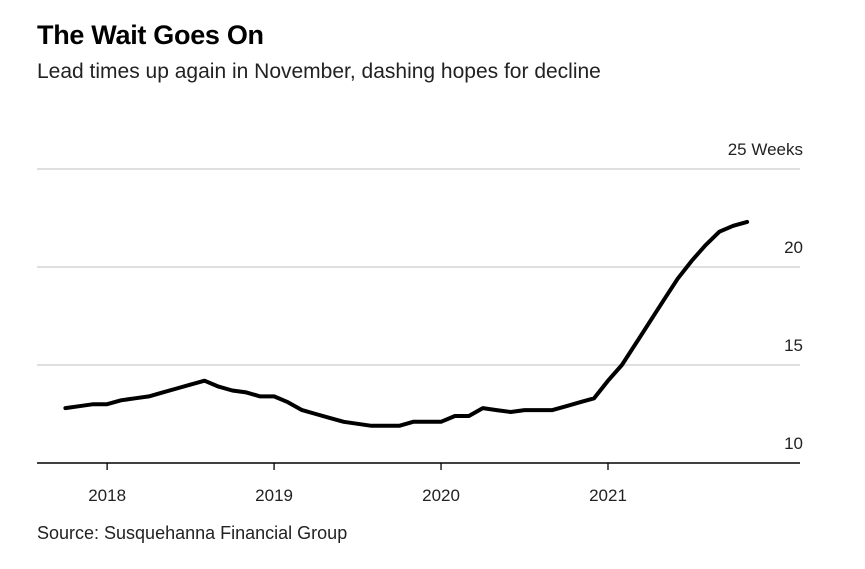  Describe the element at coordinates (274, 495) in the screenshot. I see `x-tick-label: 2019` at that location.